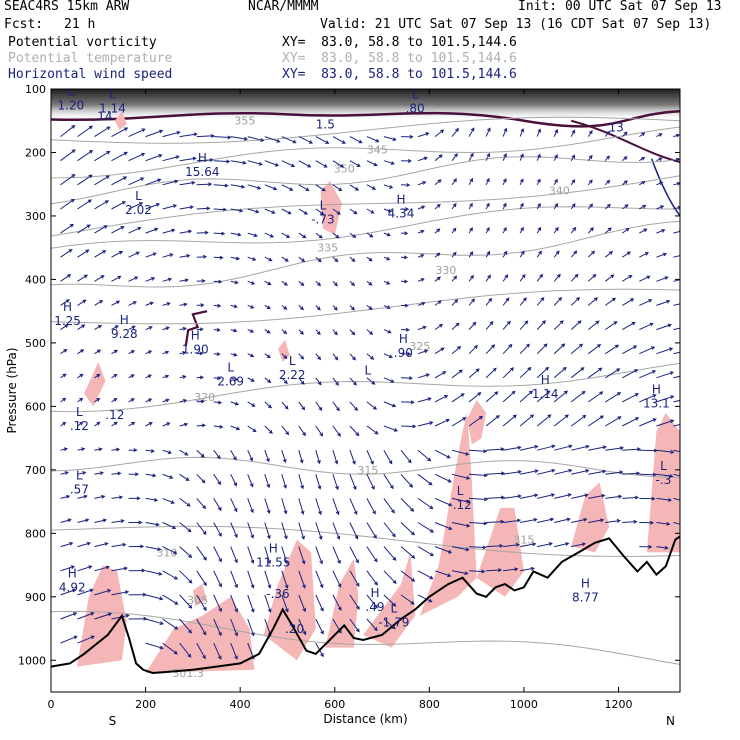 This screenshot has height=740, width=740. I want to click on extremum-value: -.3, so click(664, 480).